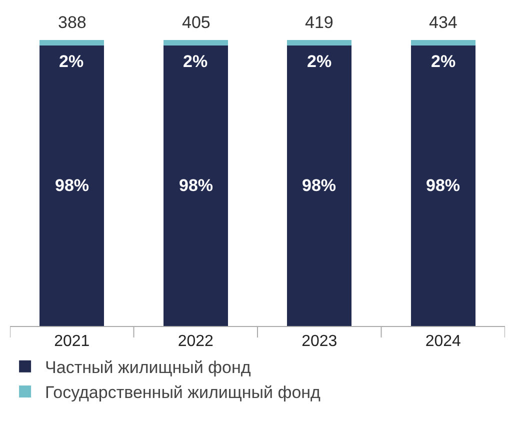 This screenshot has height=436, width=510. Describe the element at coordinates (196, 22) in the screenshot. I see `annotation: 405` at that location.